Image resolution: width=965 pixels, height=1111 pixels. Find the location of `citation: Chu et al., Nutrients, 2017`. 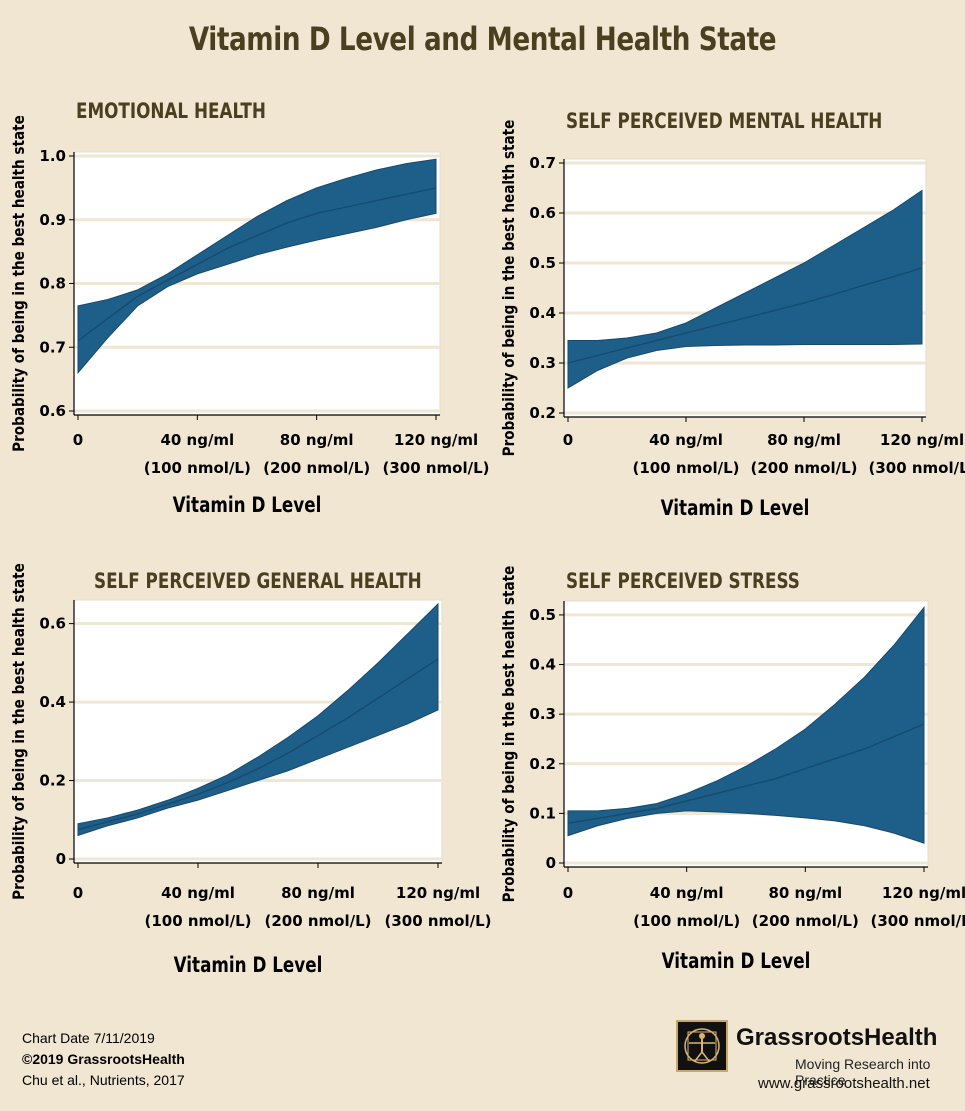

citation: Chu et al., Nutrients, 2017 is located at coordinates (103, 1080).